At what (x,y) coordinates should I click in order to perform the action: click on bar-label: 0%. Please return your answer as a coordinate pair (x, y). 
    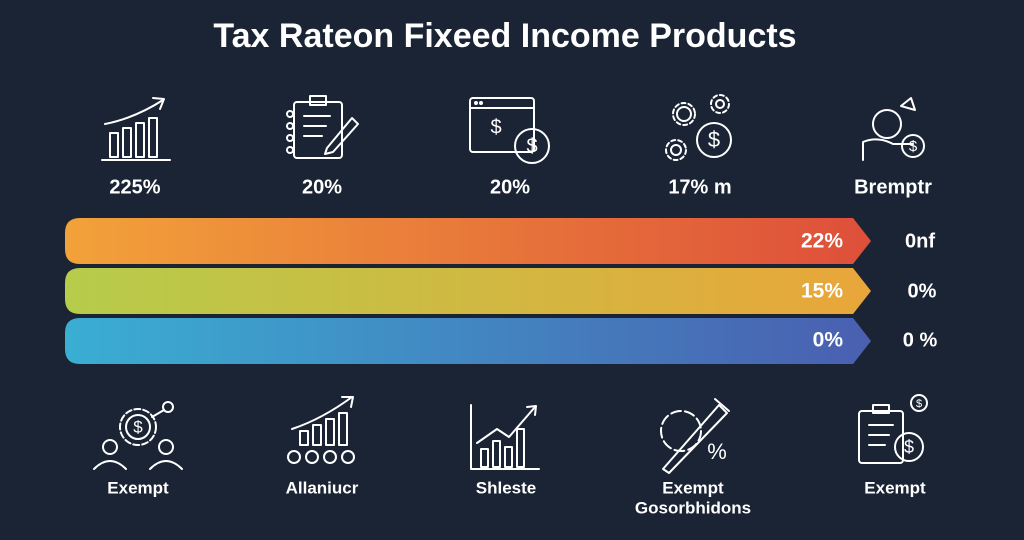
    Looking at the image, I should click on (828, 340).